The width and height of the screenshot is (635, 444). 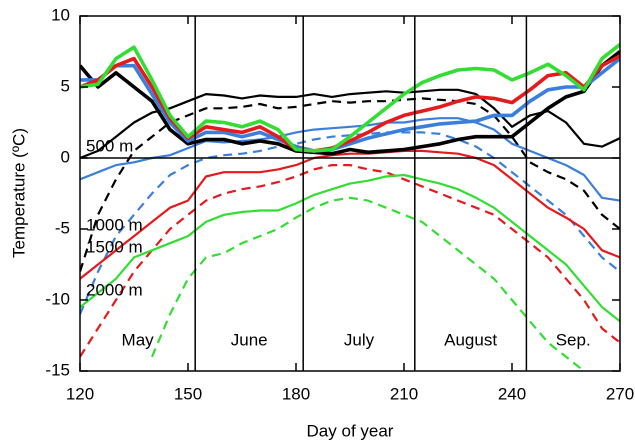 I want to click on month-label: August, so click(x=470, y=339).